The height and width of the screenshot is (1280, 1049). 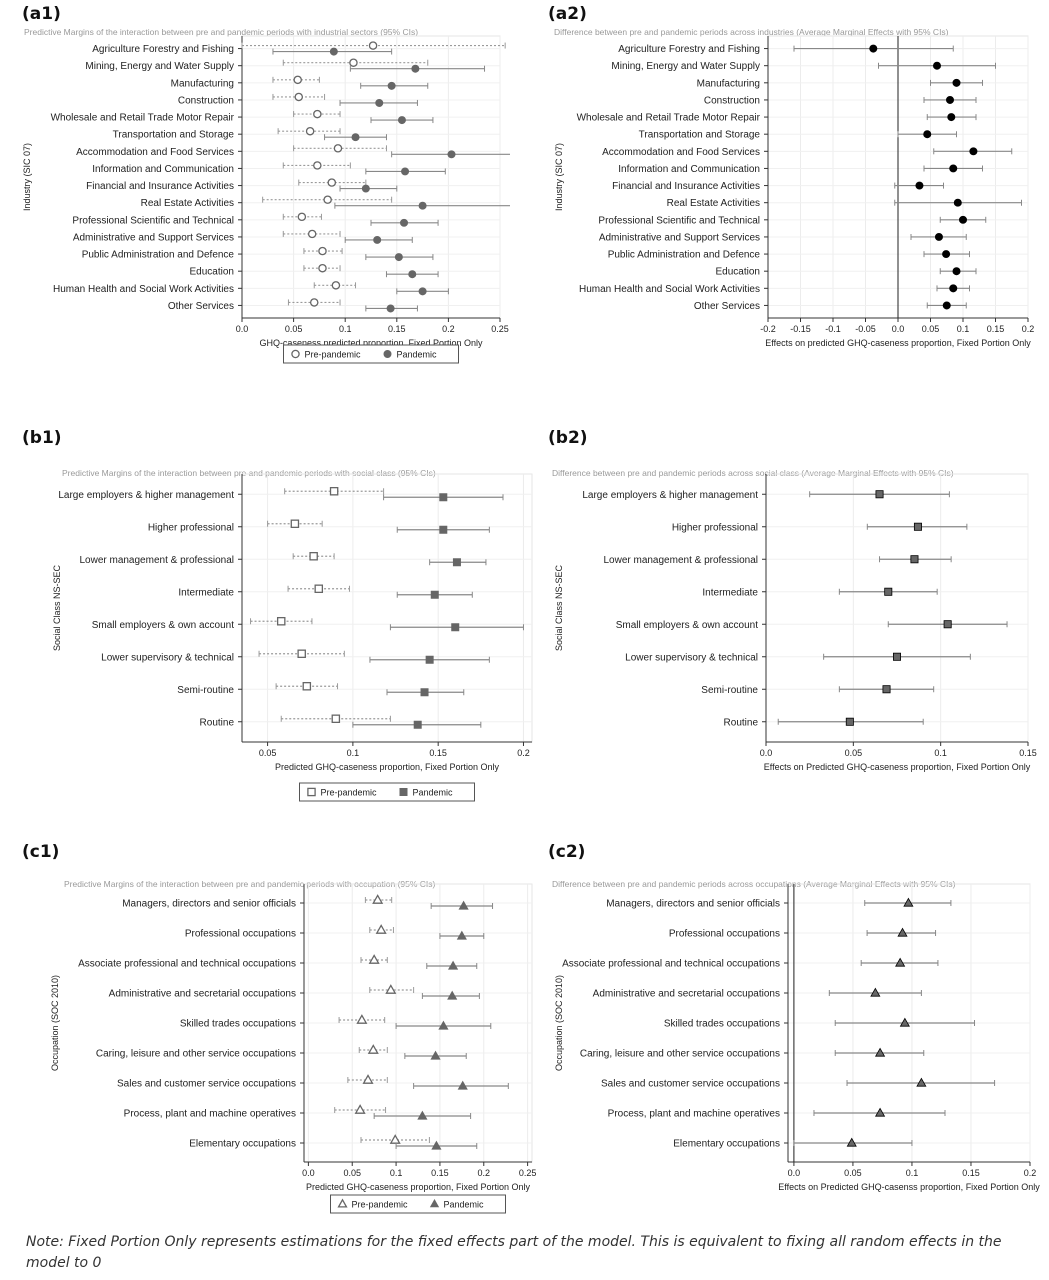 I want to click on y-axis-title: Social Class NS-SEC, so click(x=559, y=607).